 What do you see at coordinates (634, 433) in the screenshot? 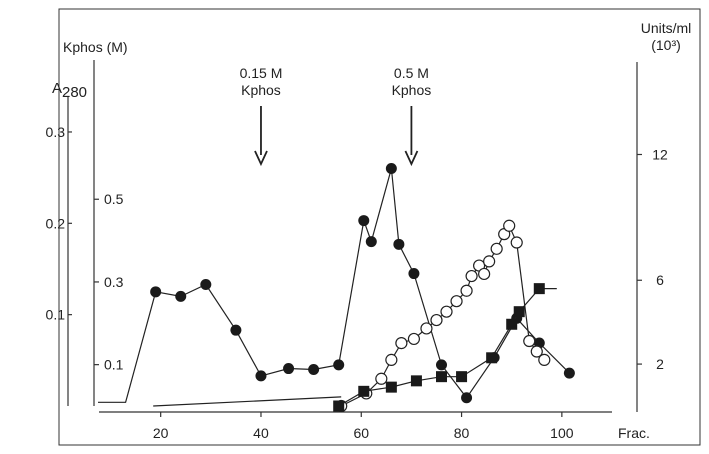
I see `x-axis-label: Frac.` at bounding box center [634, 433].